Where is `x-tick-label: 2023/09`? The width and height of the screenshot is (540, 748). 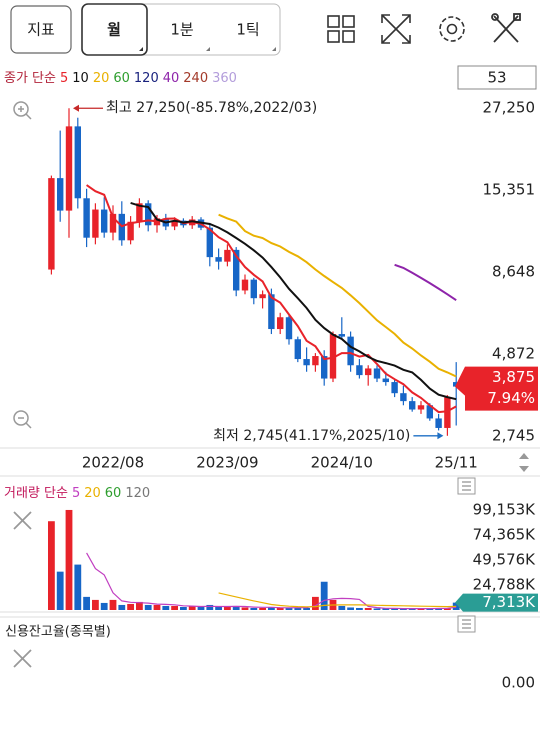 x-tick-label: 2023/09 is located at coordinates (227, 463).